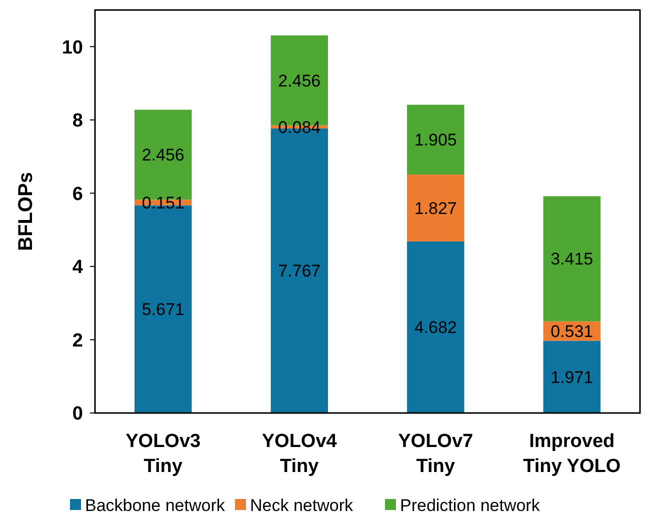 The image size is (647, 519). What do you see at coordinates (26, 211) in the screenshot?
I see `y-axis-title: BFLOPs` at bounding box center [26, 211].